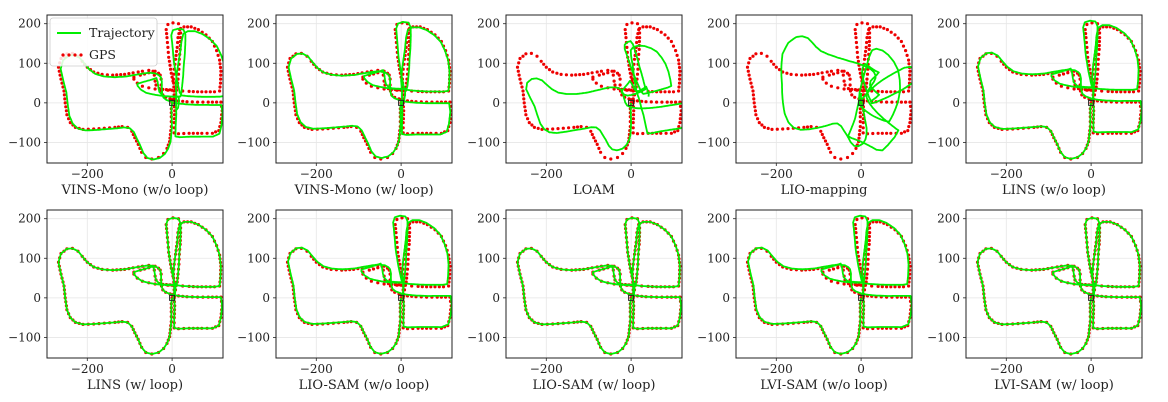 The image size is (1168, 402). What do you see at coordinates (594, 190) in the screenshot?
I see `panel-xlabel: LOAM` at bounding box center [594, 190].